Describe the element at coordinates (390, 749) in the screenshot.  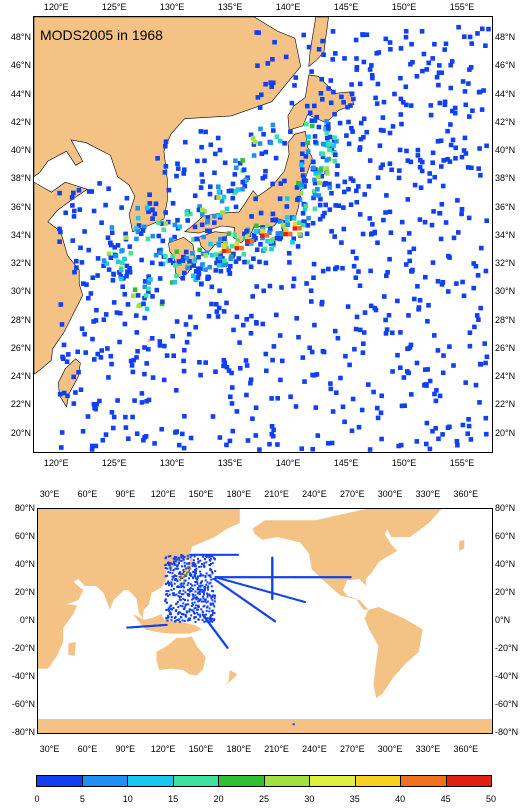
I see `world-lon-label-bottom: 300°E` at that location.